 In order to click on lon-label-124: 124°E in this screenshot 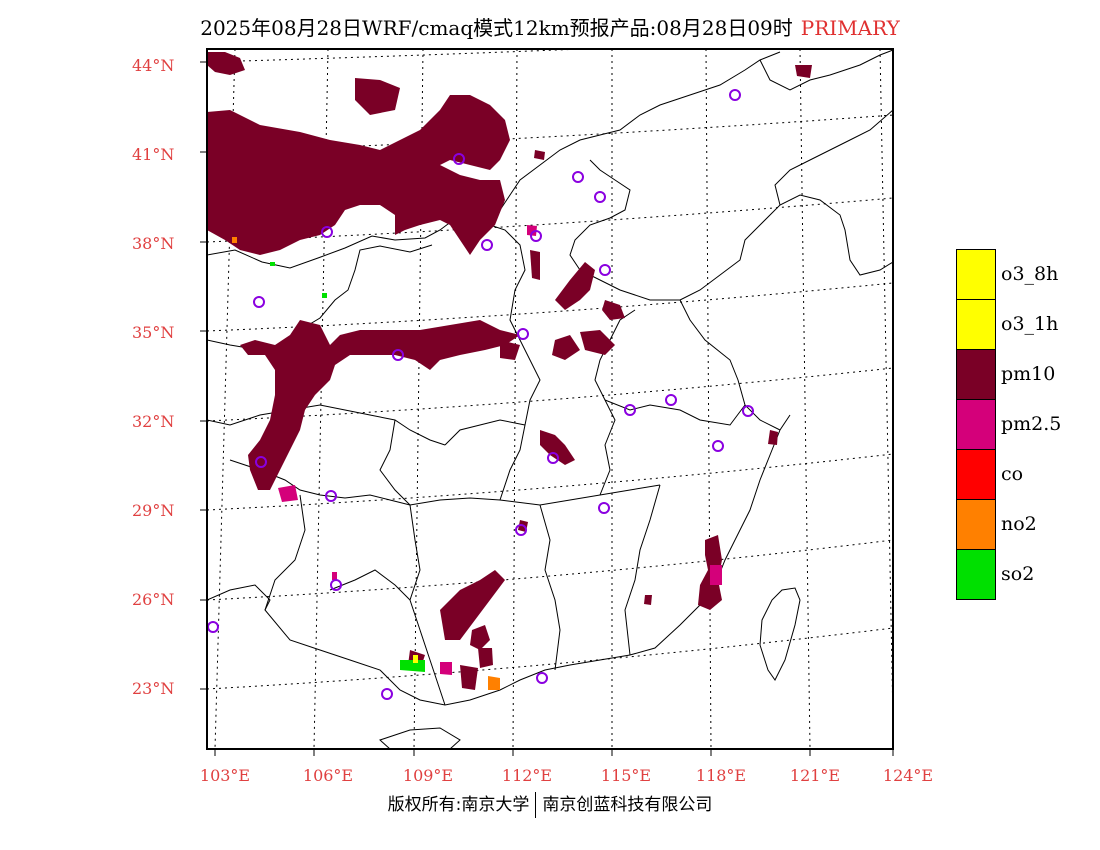, I will do `click(908, 775)`.